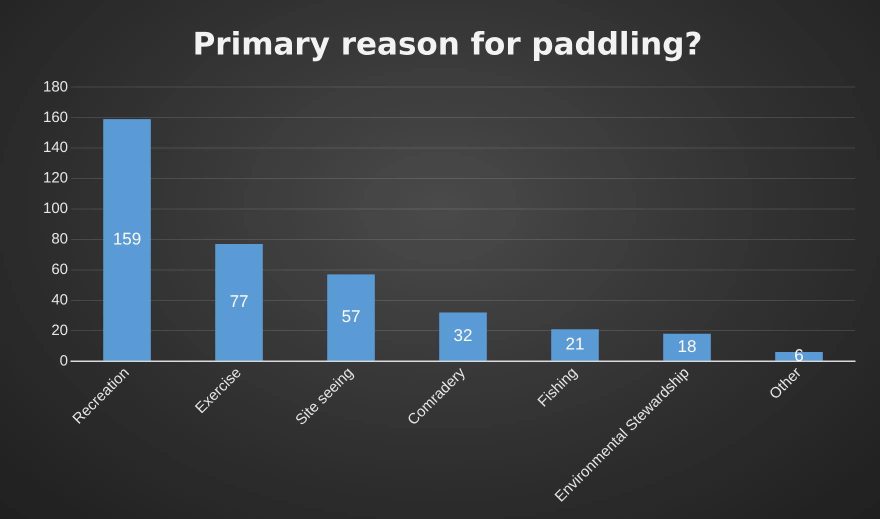 The height and width of the screenshot is (519, 880). Describe the element at coordinates (447, 44) in the screenshot. I see `chart-title: Primary reason for paddling?` at that location.